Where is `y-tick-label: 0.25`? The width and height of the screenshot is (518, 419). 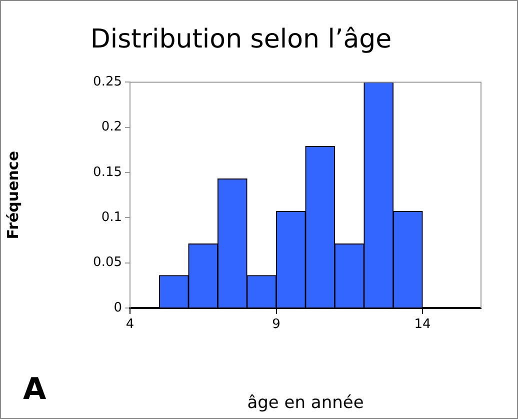 y-tick-label: 0.25 is located at coordinates (107, 82).